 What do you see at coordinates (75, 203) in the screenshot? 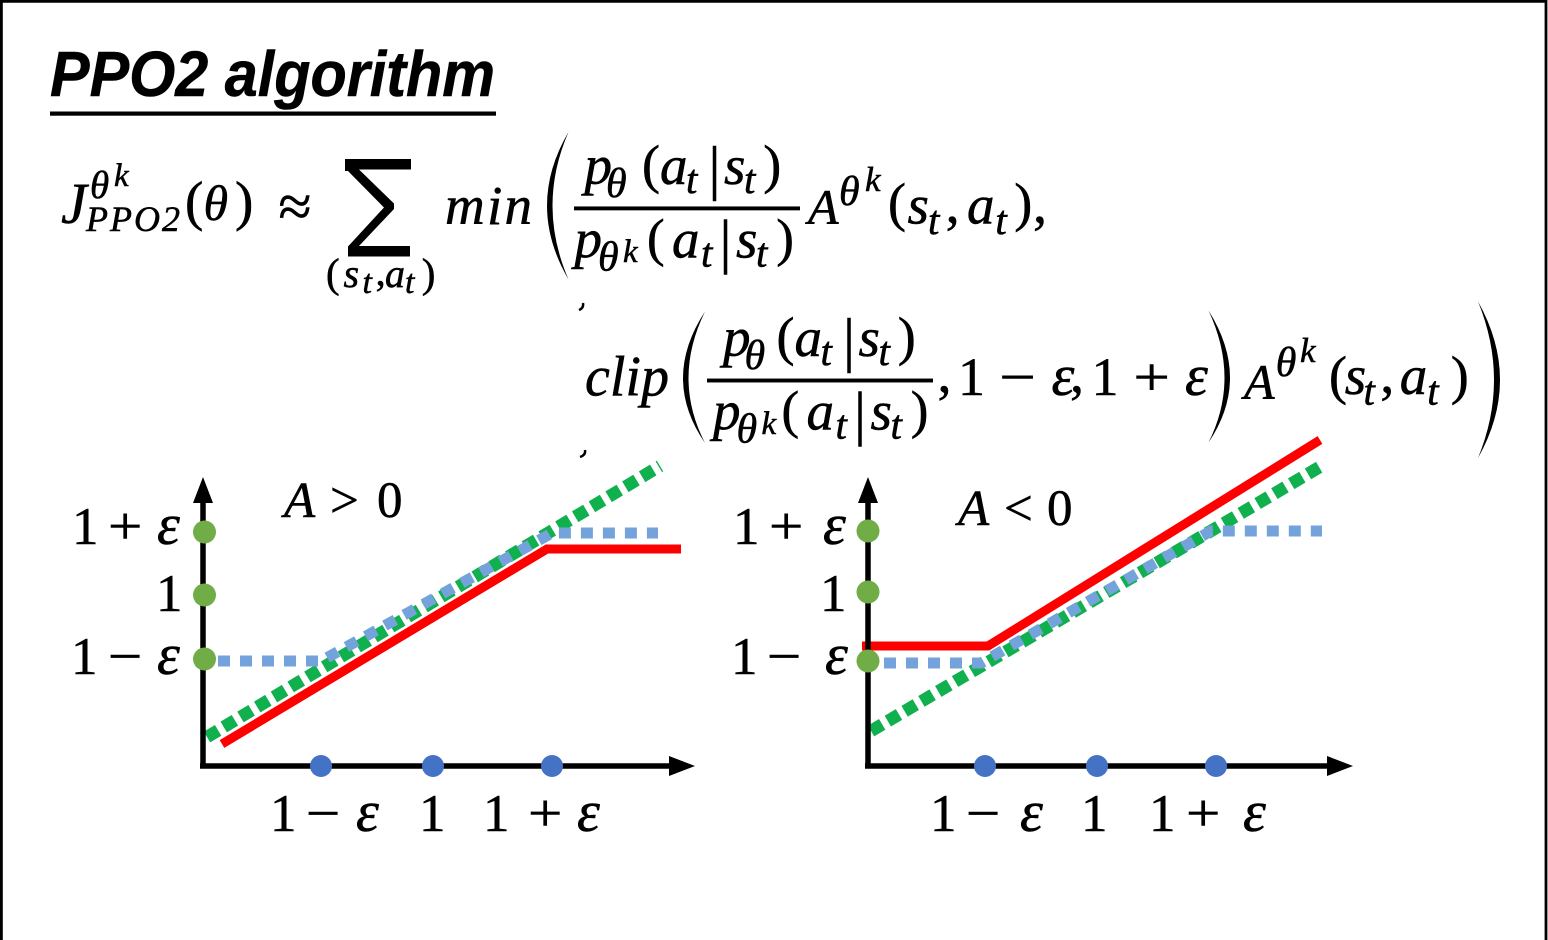
I see `svg-text: J` at bounding box center [75, 203].